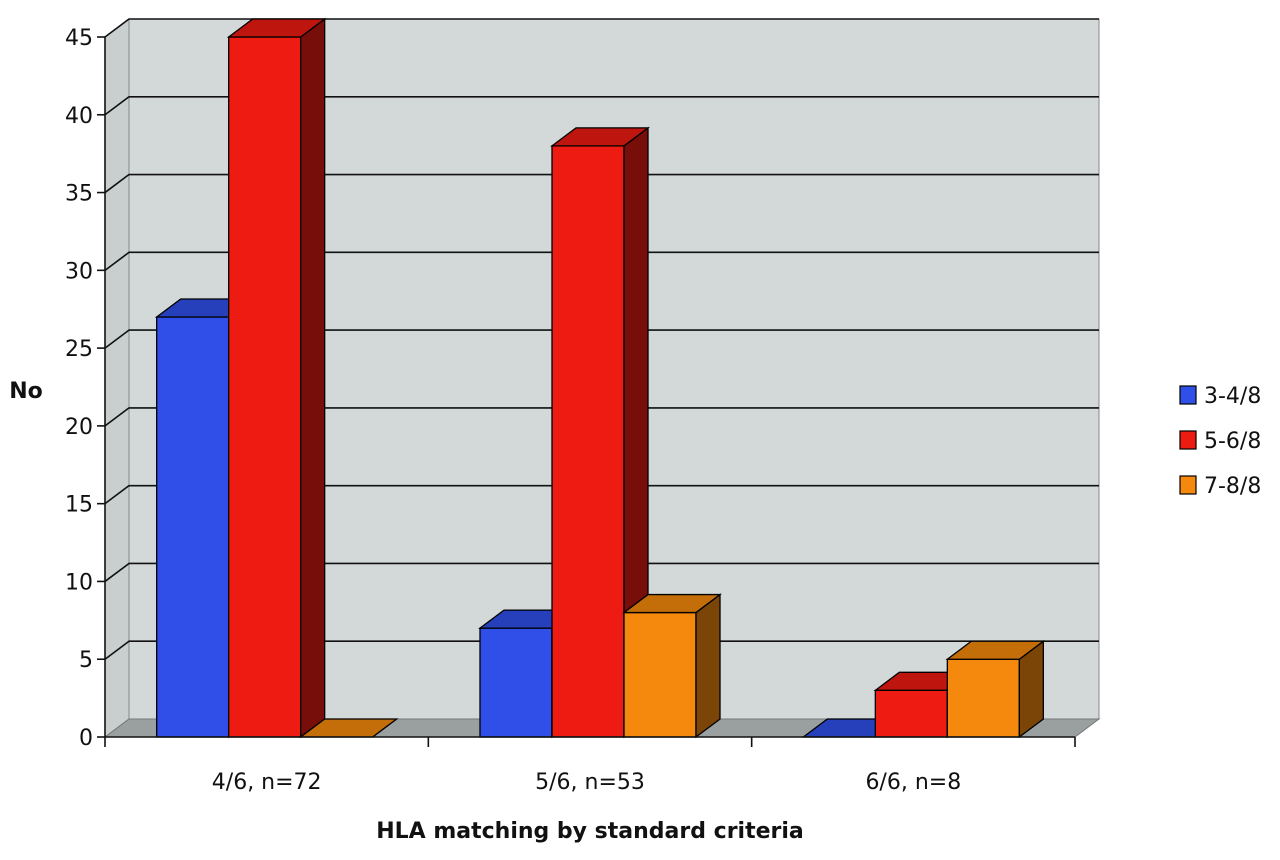 Image resolution: width=1280 pixels, height=860 pixels. Describe the element at coordinates (1232, 486) in the screenshot. I see `legend-label: 7-8/8` at that location.